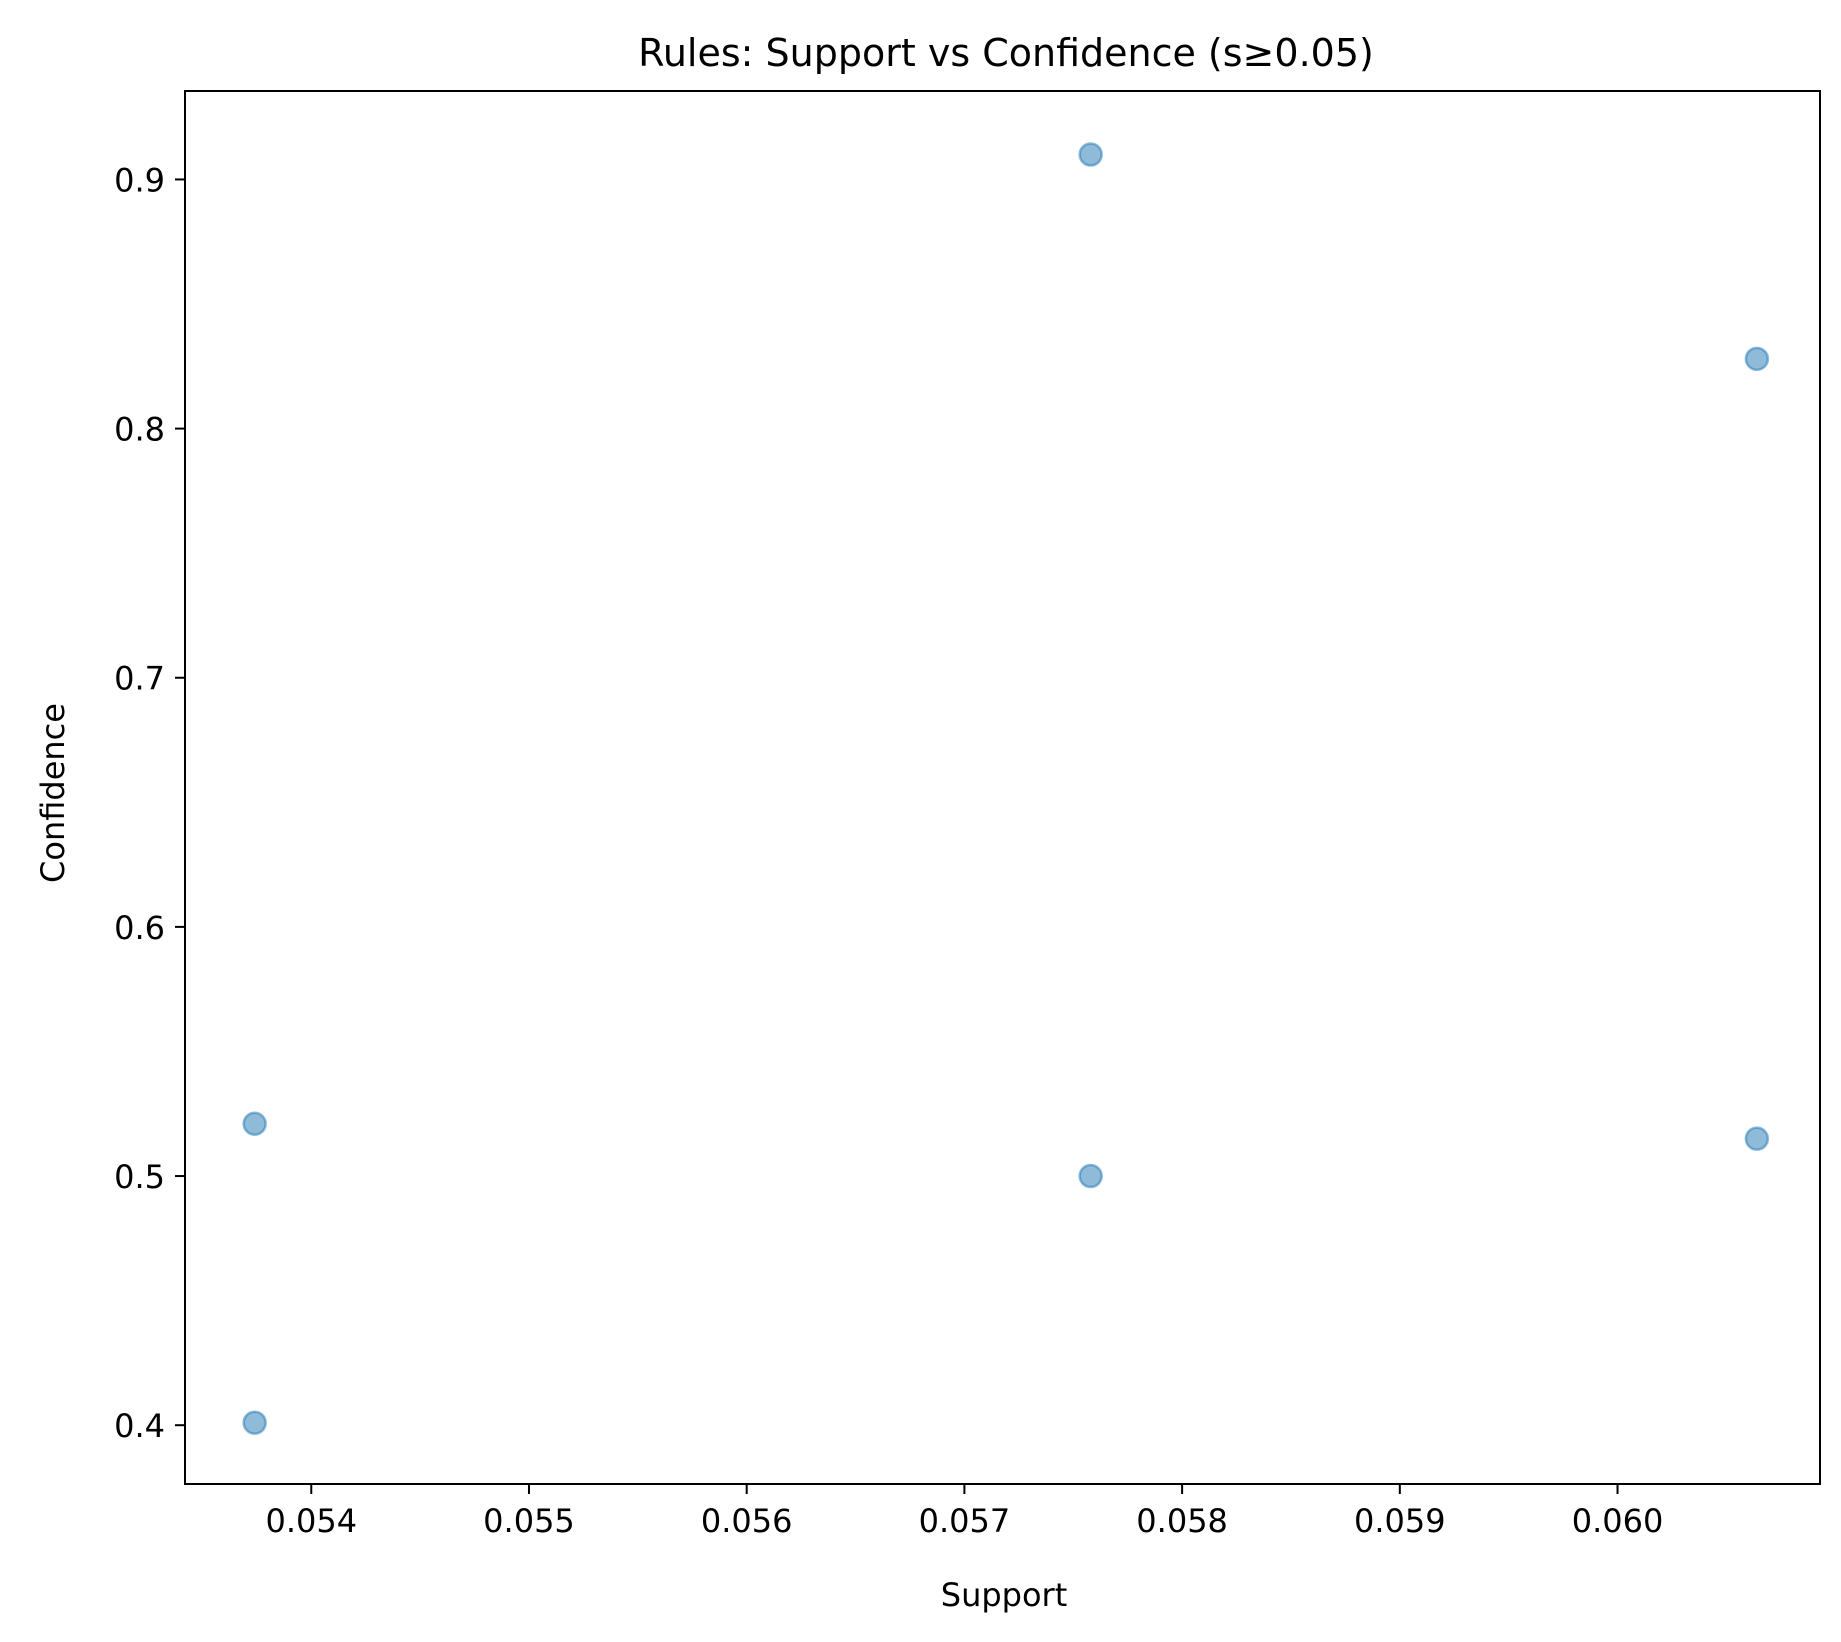 This screenshot has height=1642, width=1841. Describe the element at coordinates (1618, 1521) in the screenshot. I see `x-tick-label: 0.060` at that location.